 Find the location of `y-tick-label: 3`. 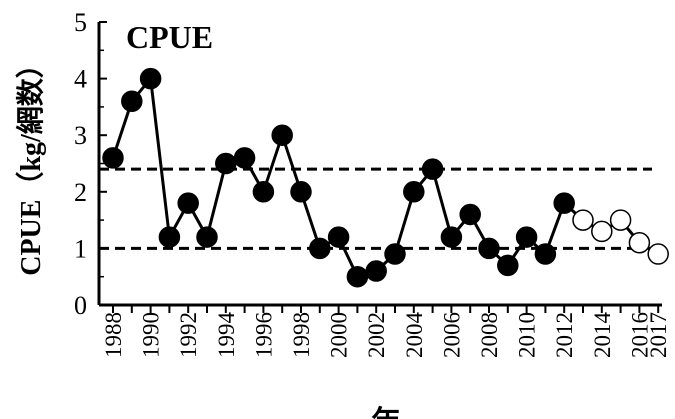

y-tick-label: 3 is located at coordinates (80, 135).